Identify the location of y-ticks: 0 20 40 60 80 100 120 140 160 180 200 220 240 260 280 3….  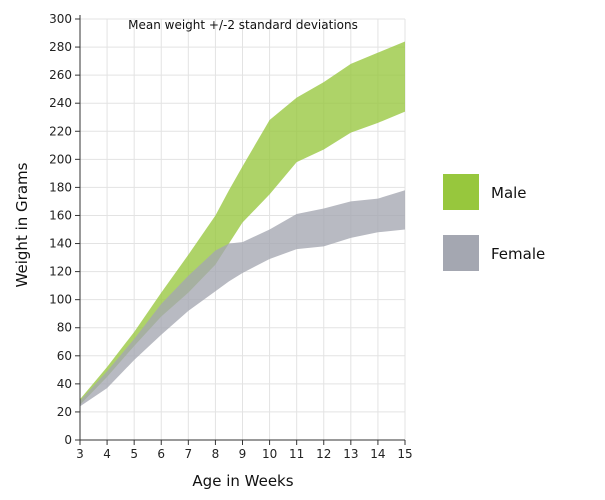
(64, 229).